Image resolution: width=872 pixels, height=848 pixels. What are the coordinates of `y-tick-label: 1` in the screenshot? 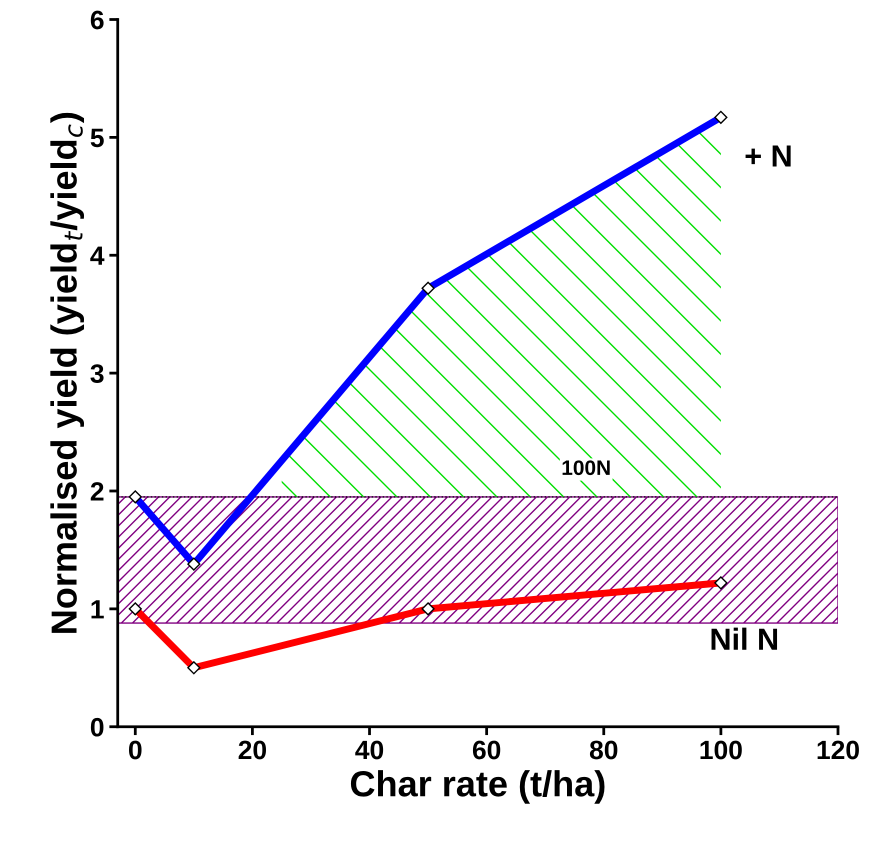 It's located at (98, 609).